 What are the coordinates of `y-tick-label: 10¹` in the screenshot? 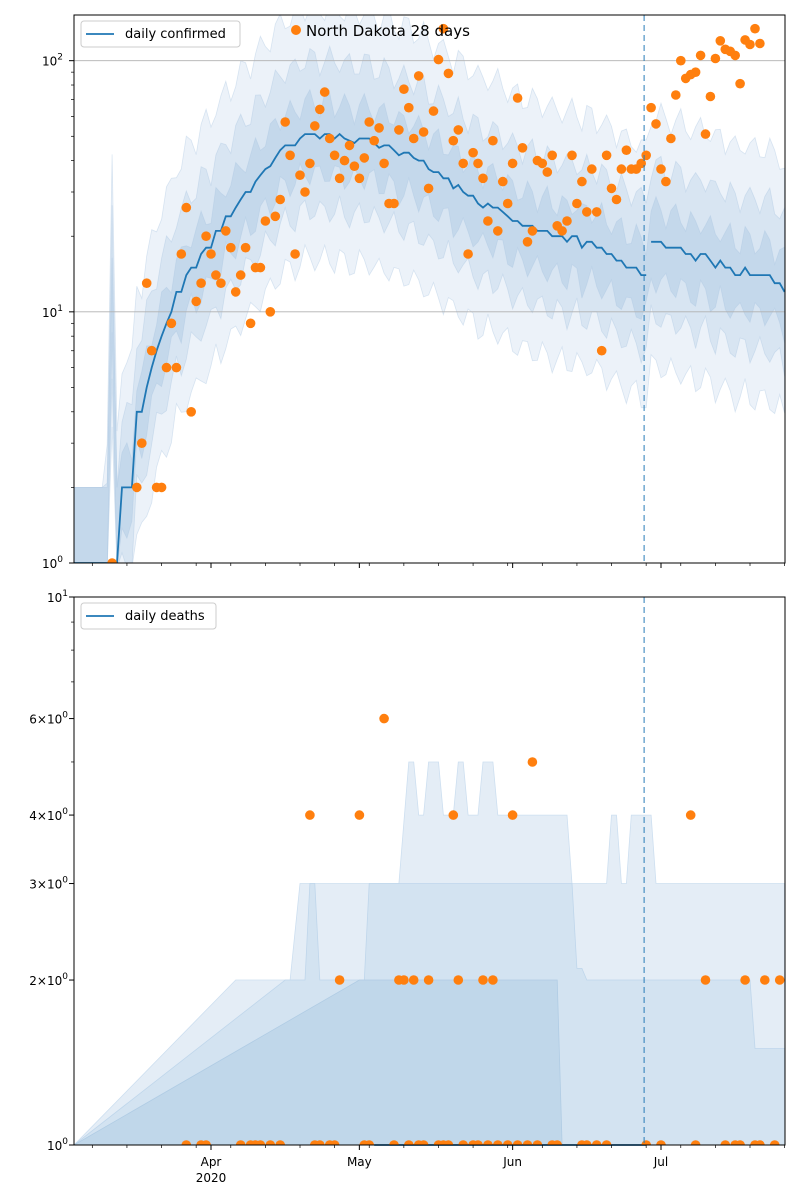 It's located at (52, 312).